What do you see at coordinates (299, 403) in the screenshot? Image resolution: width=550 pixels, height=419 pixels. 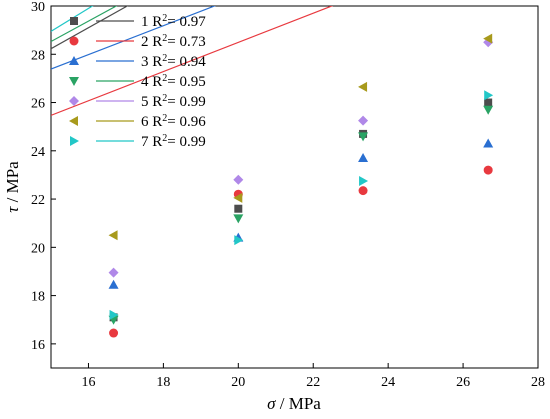 I see `x-axis-unit: / MPa` at bounding box center [299, 403].